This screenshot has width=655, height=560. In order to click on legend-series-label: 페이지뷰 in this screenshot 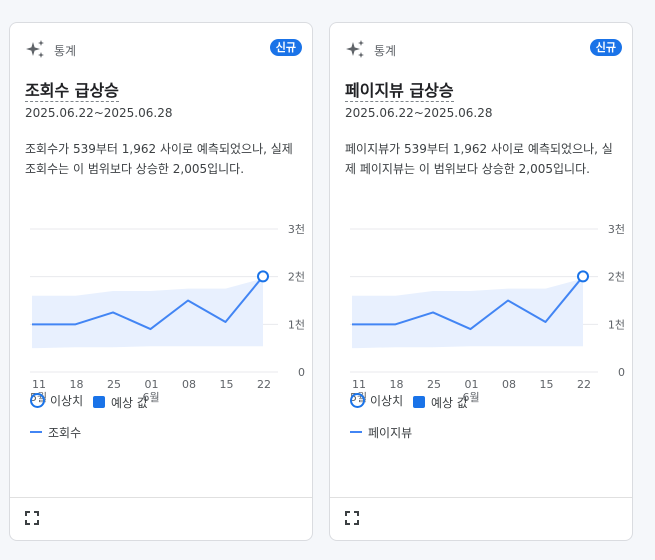, I will do `click(390, 432)`.